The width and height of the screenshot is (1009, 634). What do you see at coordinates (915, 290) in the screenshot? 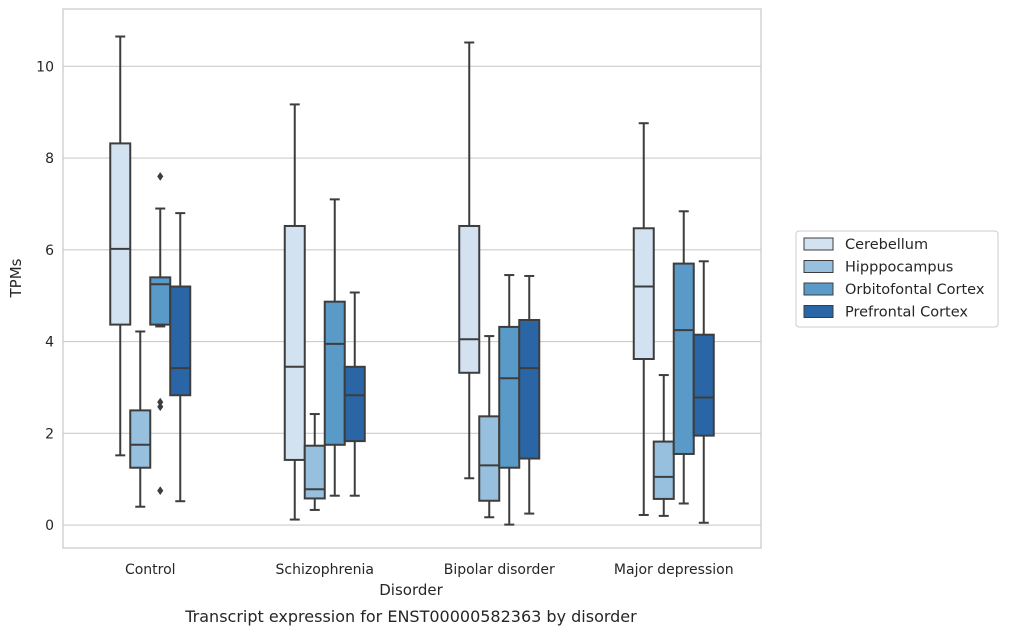
I see `legend-label: Orbitofontal Cortex` at bounding box center [915, 290].